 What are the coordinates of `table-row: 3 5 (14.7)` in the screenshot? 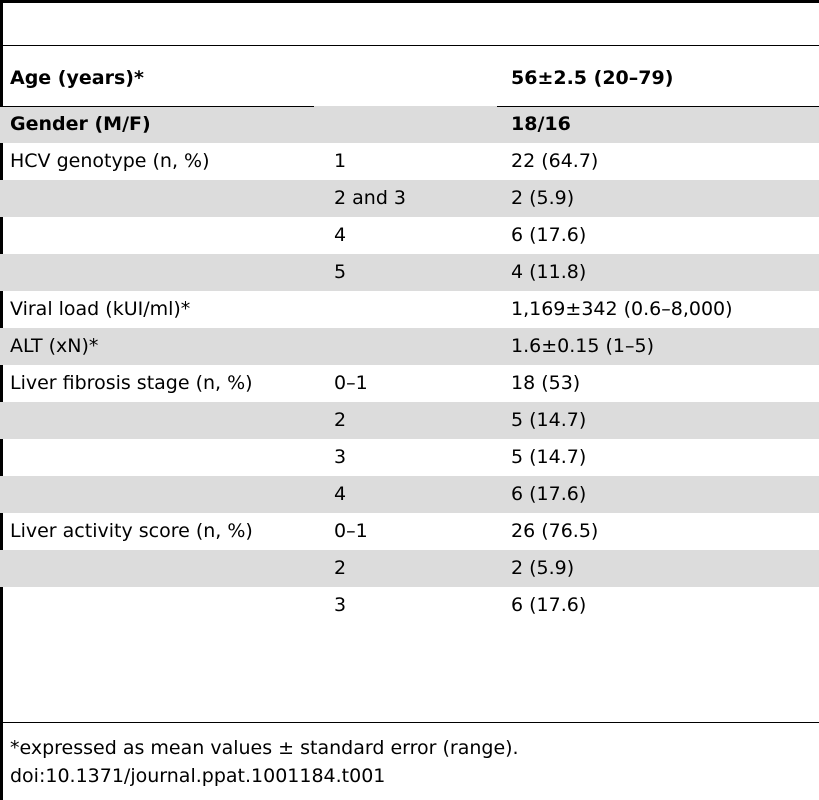 It's located at (409, 457).